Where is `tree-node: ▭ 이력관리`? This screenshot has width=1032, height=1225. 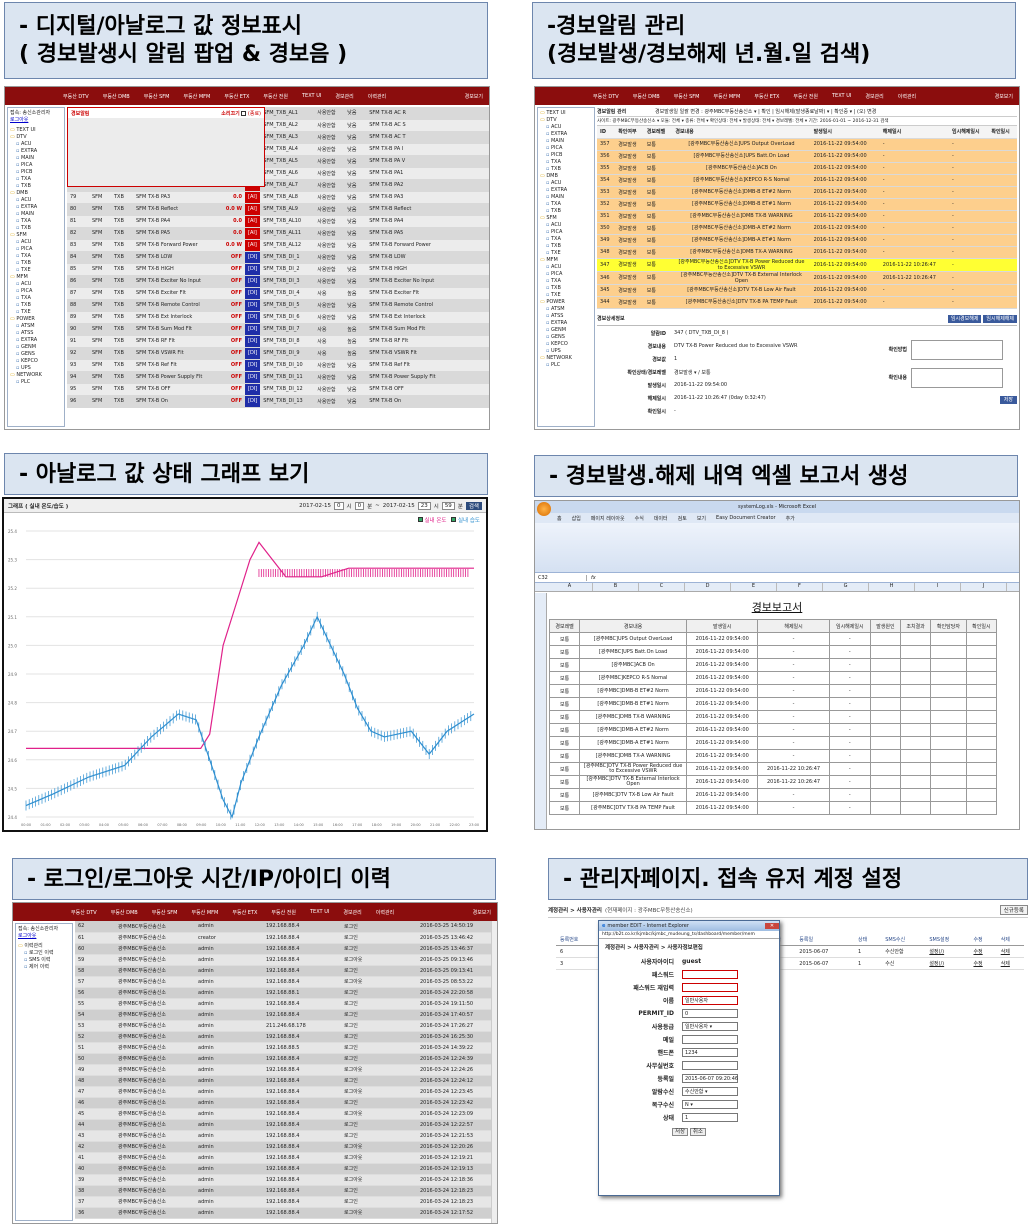
tree-node: ▭ 이력관리 is located at coordinates (44, 946).